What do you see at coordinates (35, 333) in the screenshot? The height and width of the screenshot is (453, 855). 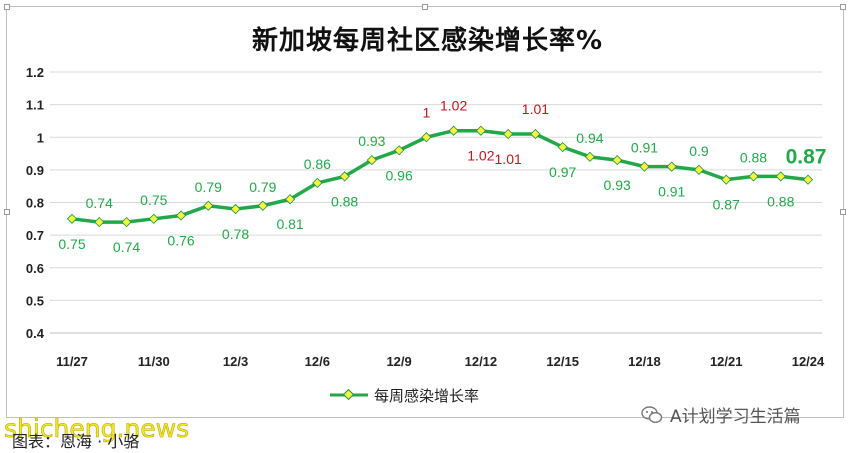 I see `y-tick-label: 0.4` at bounding box center [35, 333].